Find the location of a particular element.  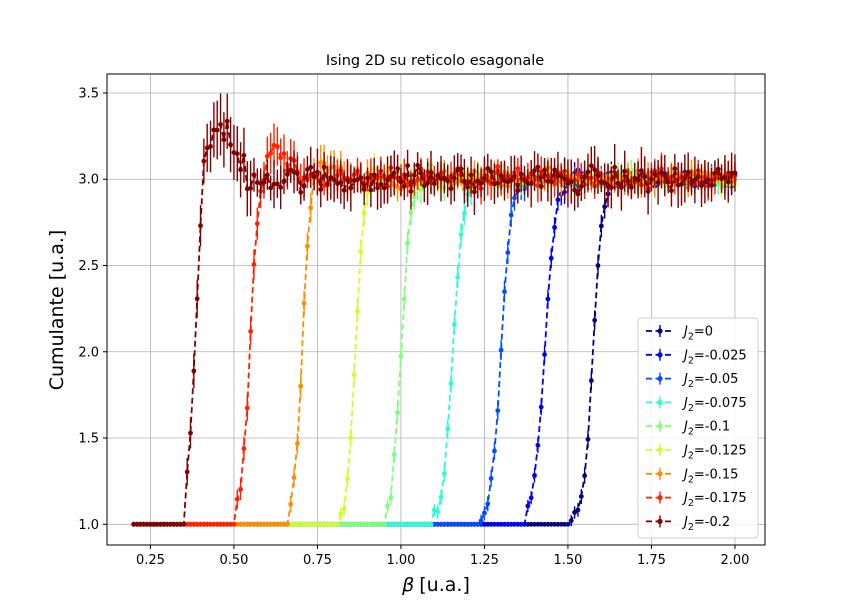

legend-label: J2=-0.075 is located at coordinates (714, 405).